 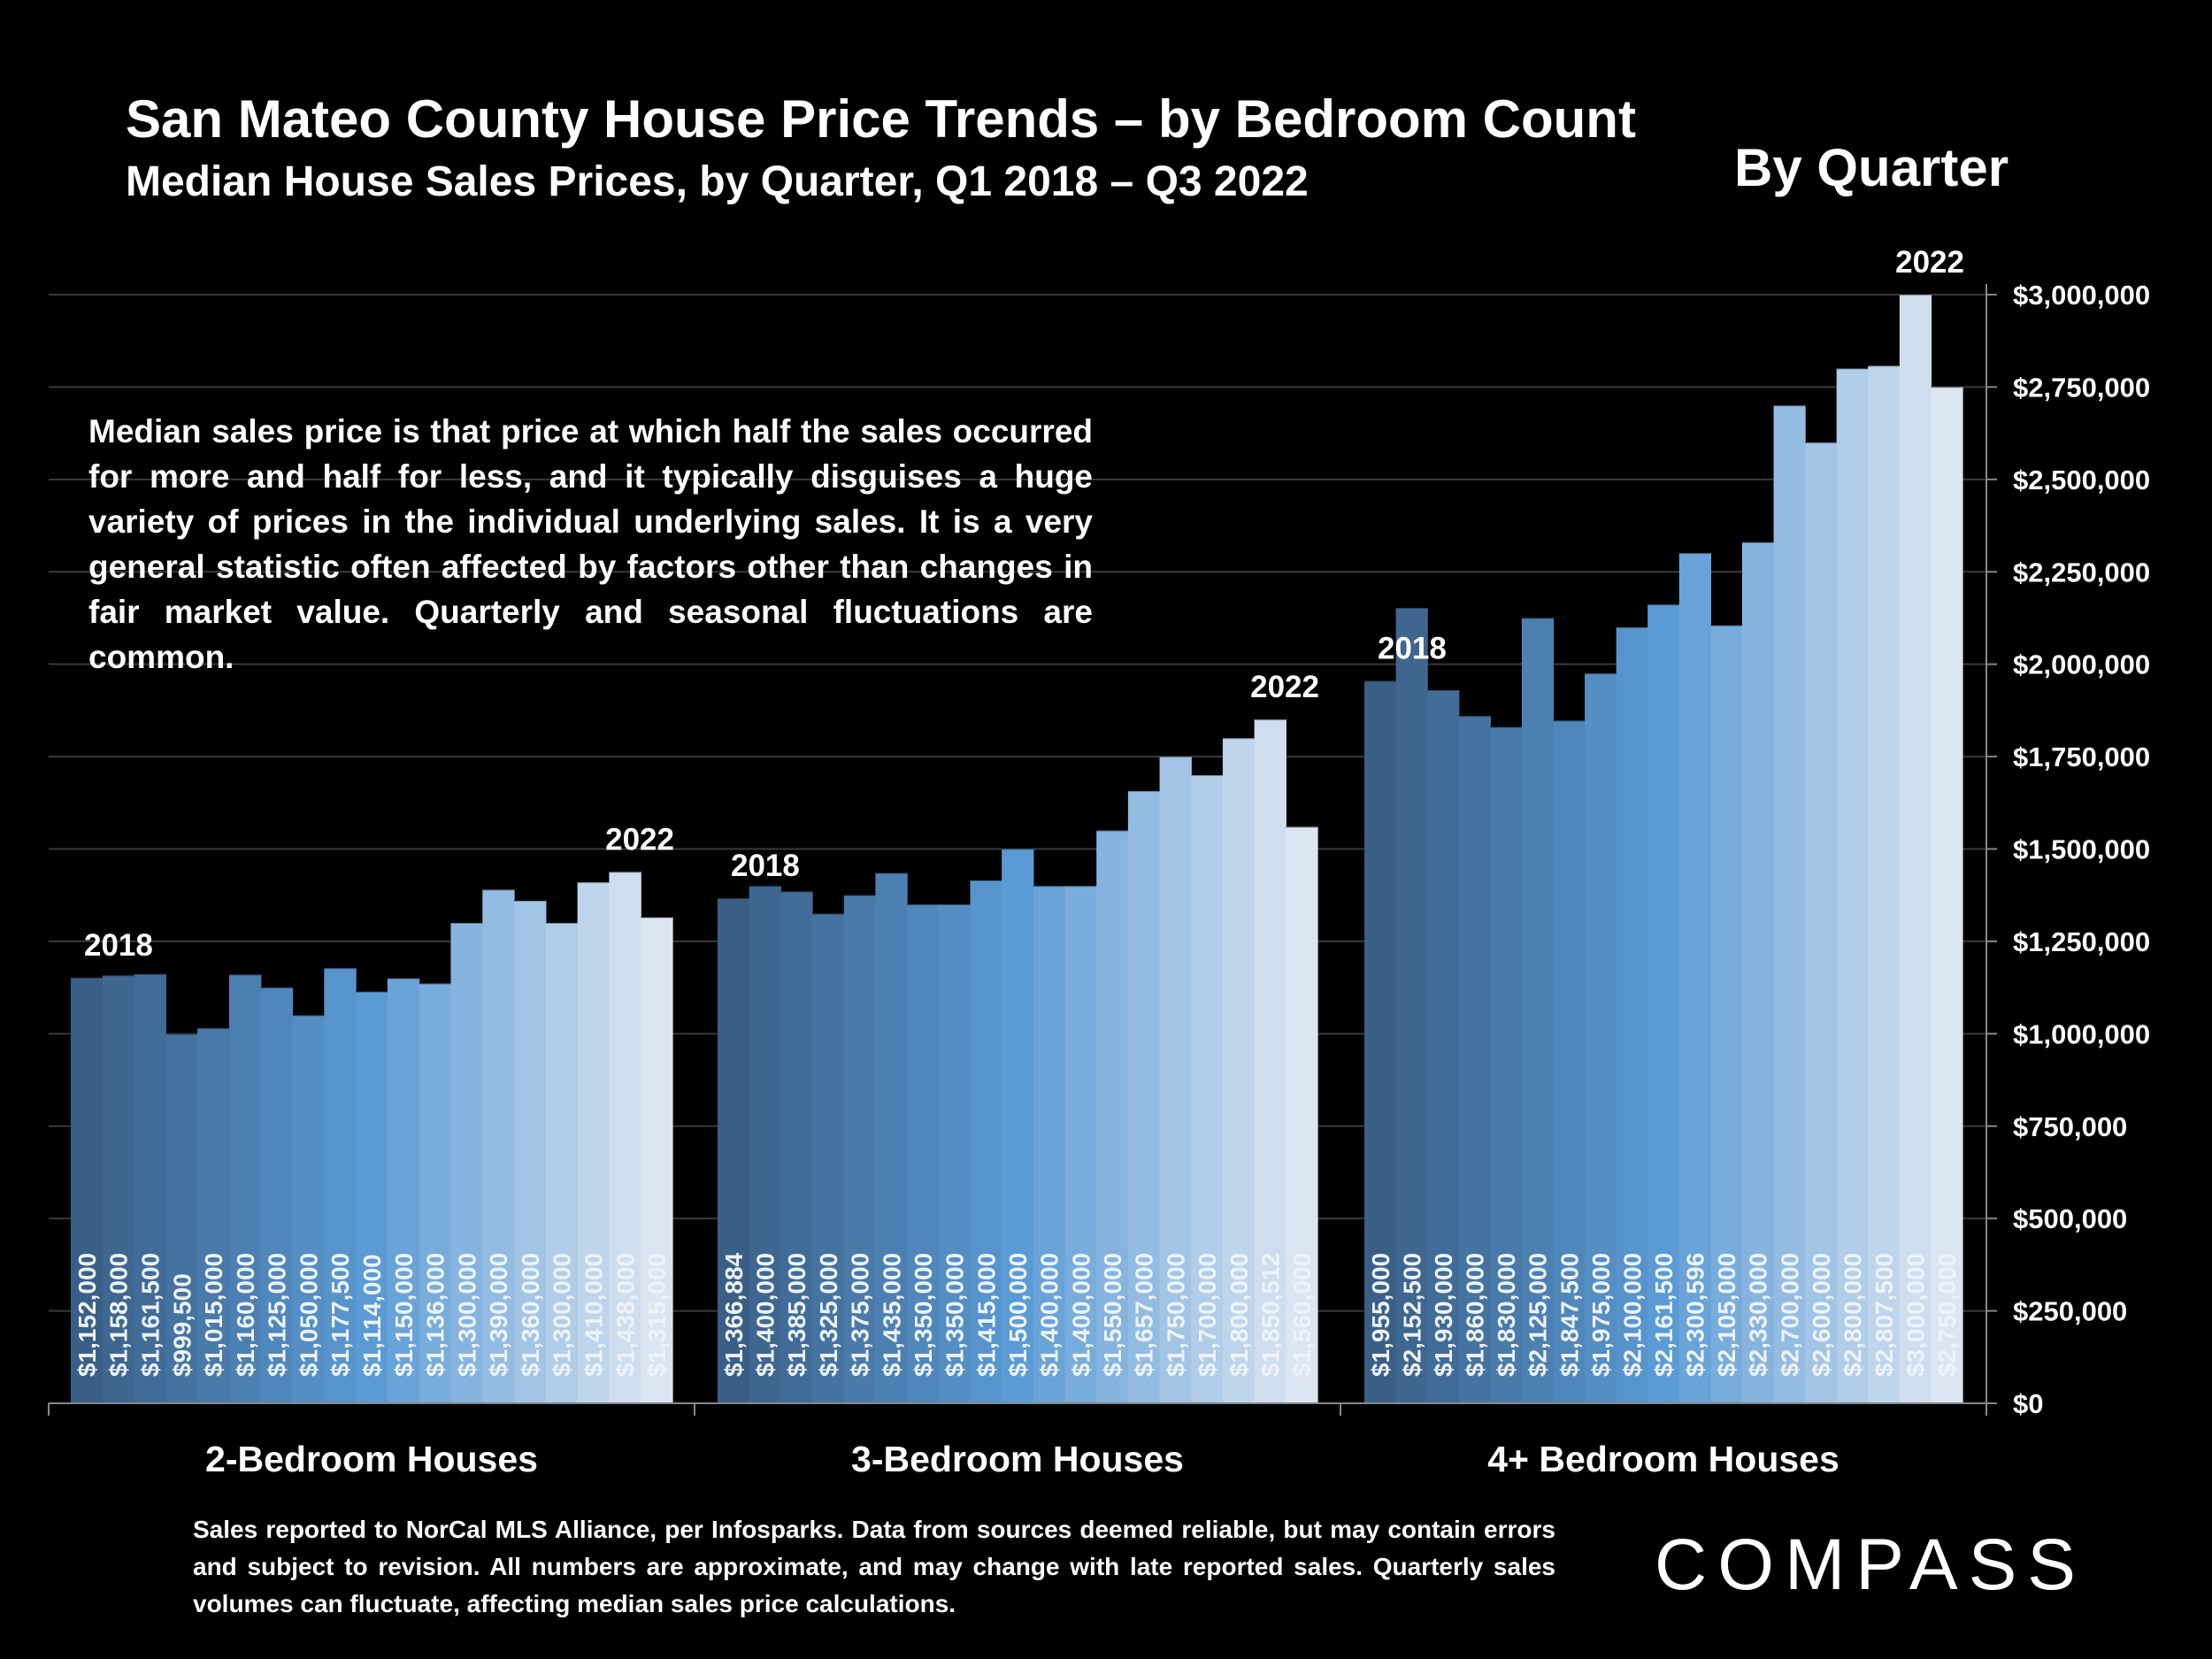 I want to click on bar-value-label: $1,560,000, so click(x=1302, y=1315).